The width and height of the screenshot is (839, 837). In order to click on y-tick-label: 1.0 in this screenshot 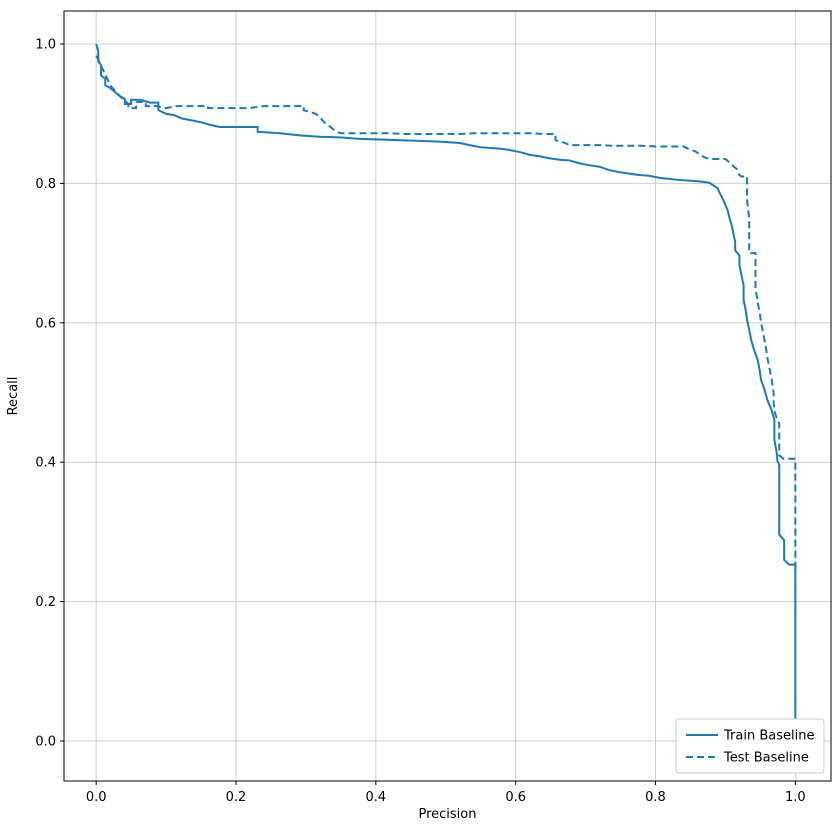, I will do `click(45, 45)`.